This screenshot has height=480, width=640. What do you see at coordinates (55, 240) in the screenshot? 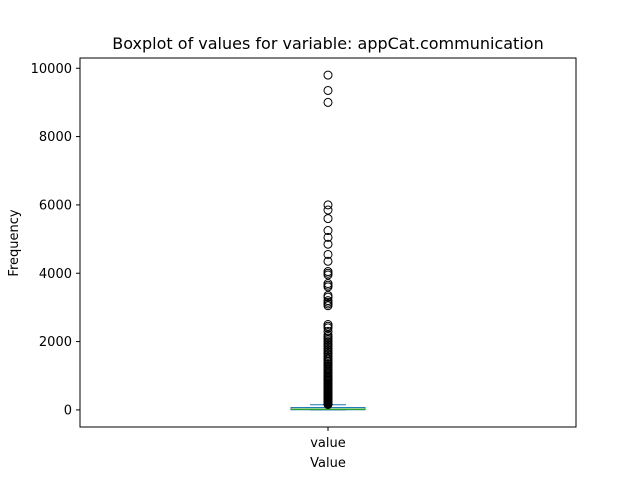
I see `y-axis: 0 2000 4000 6000 8000 10000` at bounding box center [55, 240].